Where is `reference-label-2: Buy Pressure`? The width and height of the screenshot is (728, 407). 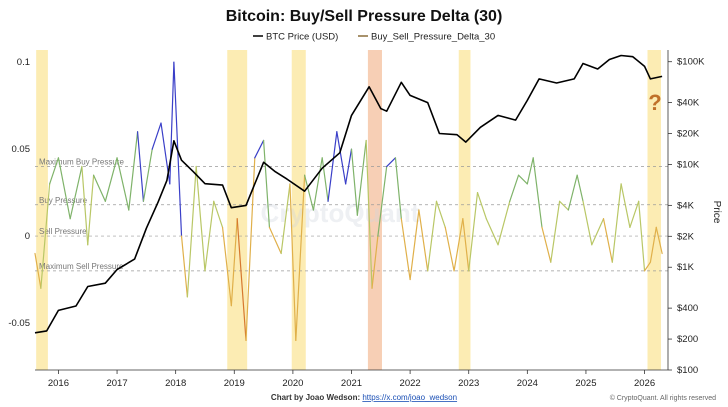
reference-label-2: Buy Pressure is located at coordinates (63, 200).